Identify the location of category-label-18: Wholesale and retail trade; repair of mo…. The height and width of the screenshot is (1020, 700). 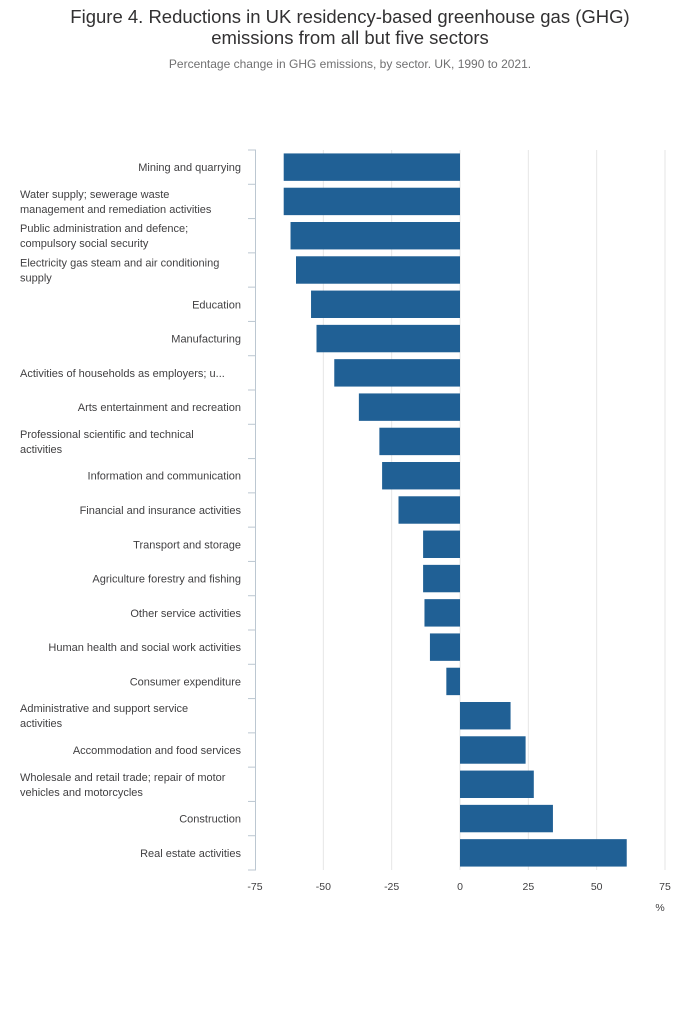
(123, 785).